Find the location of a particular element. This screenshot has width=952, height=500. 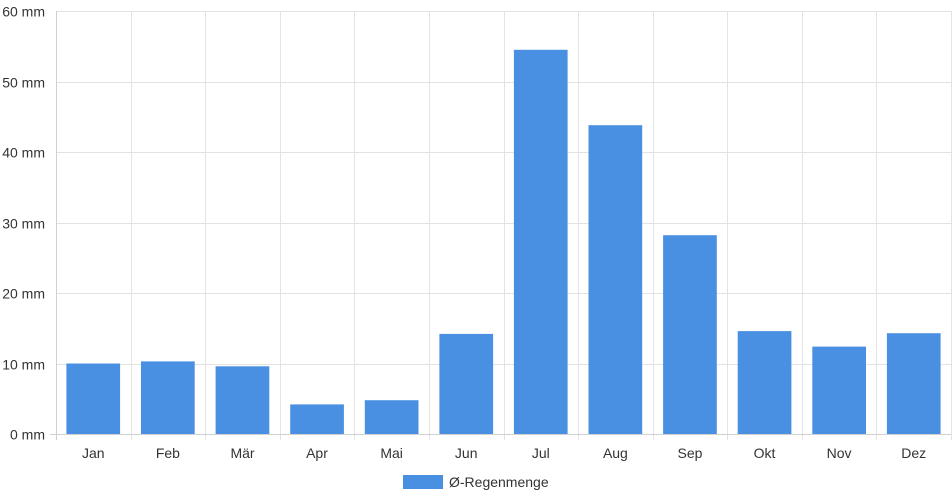

y-tick-label: 50 mm is located at coordinates (23, 83).